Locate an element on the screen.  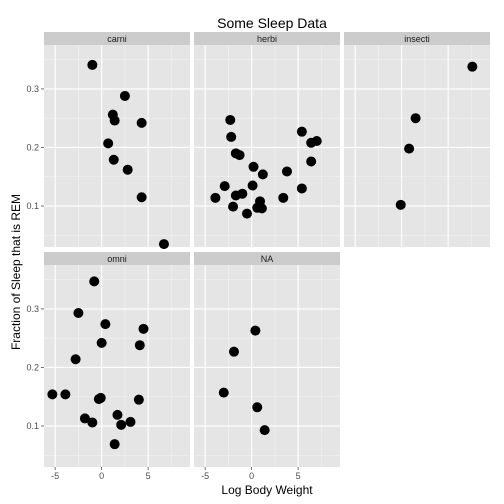
facet-panel-omni: omni 0.1 0.2 0.3 is located at coordinates (108, 359).